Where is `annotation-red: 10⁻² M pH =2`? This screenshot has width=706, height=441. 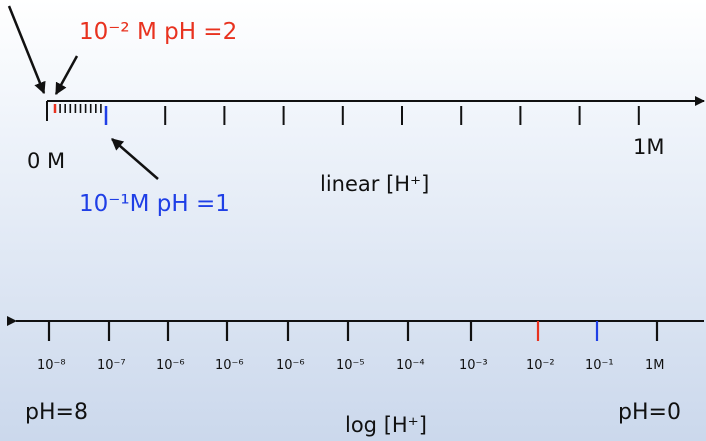
annotation-red: 10⁻² M pH =2 is located at coordinates (158, 32).